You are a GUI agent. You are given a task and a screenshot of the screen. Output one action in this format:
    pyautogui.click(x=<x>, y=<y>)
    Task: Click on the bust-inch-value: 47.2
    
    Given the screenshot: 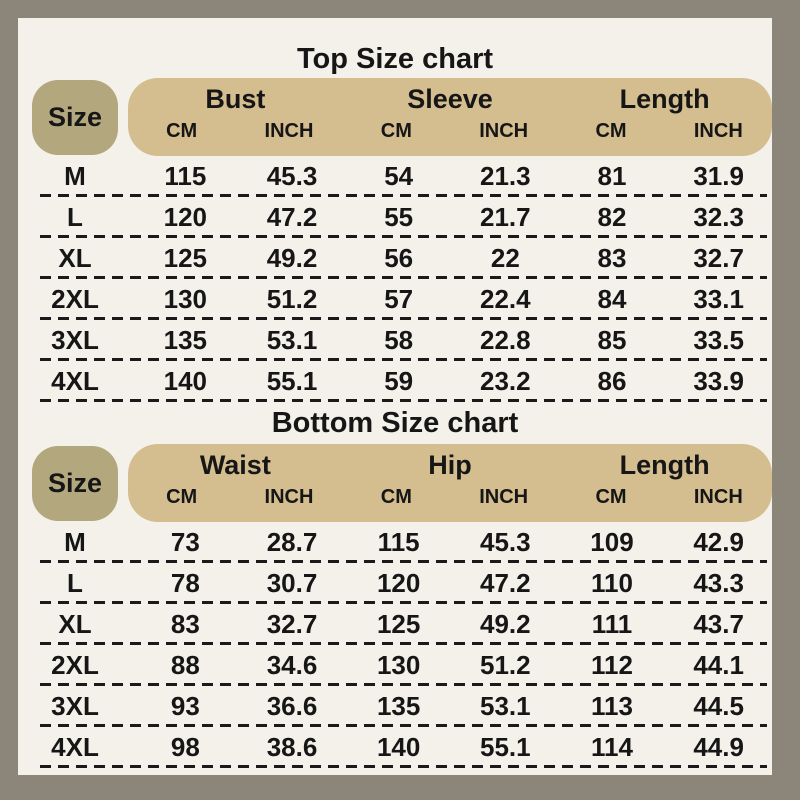 What is the action you would take?
    pyautogui.click(x=292, y=217)
    